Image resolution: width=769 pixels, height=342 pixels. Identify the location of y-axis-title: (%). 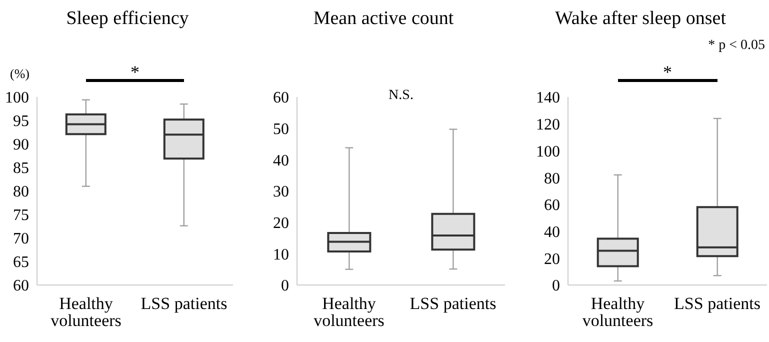
(20, 74).